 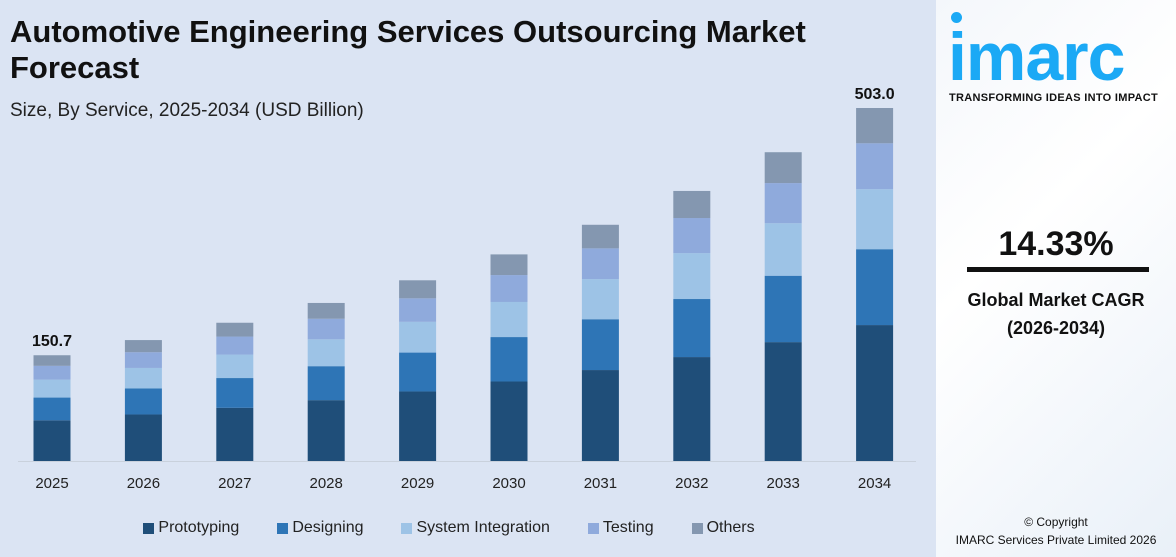 I want to click on x-tick-label: 2030, so click(x=508, y=483).